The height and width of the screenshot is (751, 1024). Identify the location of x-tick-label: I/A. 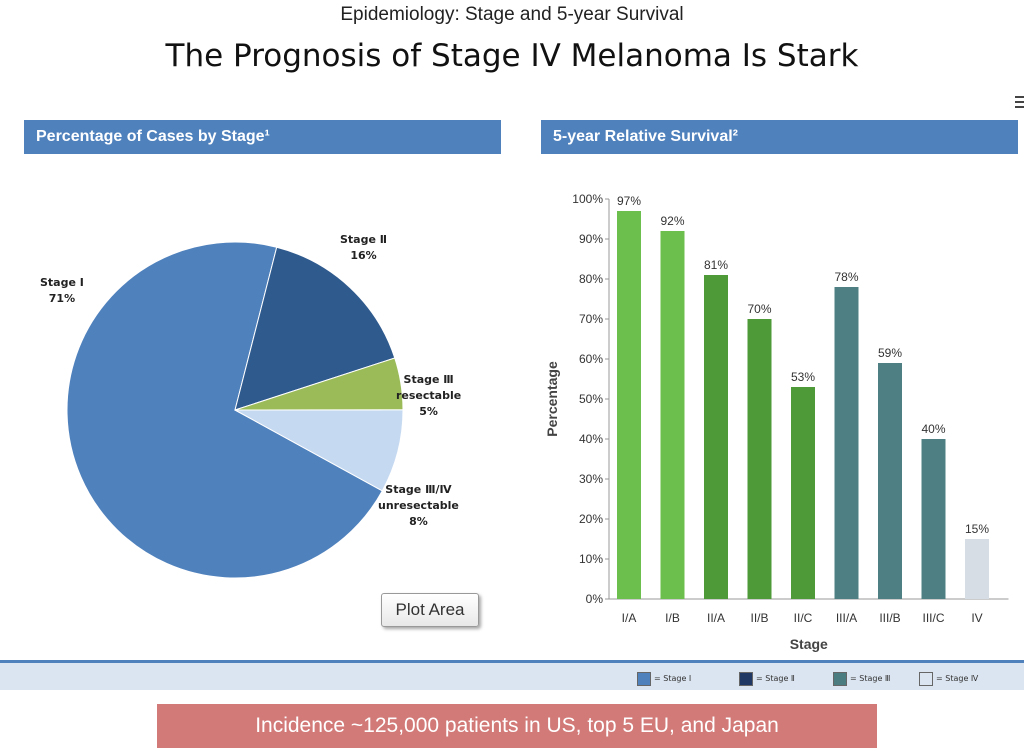
(629, 618).